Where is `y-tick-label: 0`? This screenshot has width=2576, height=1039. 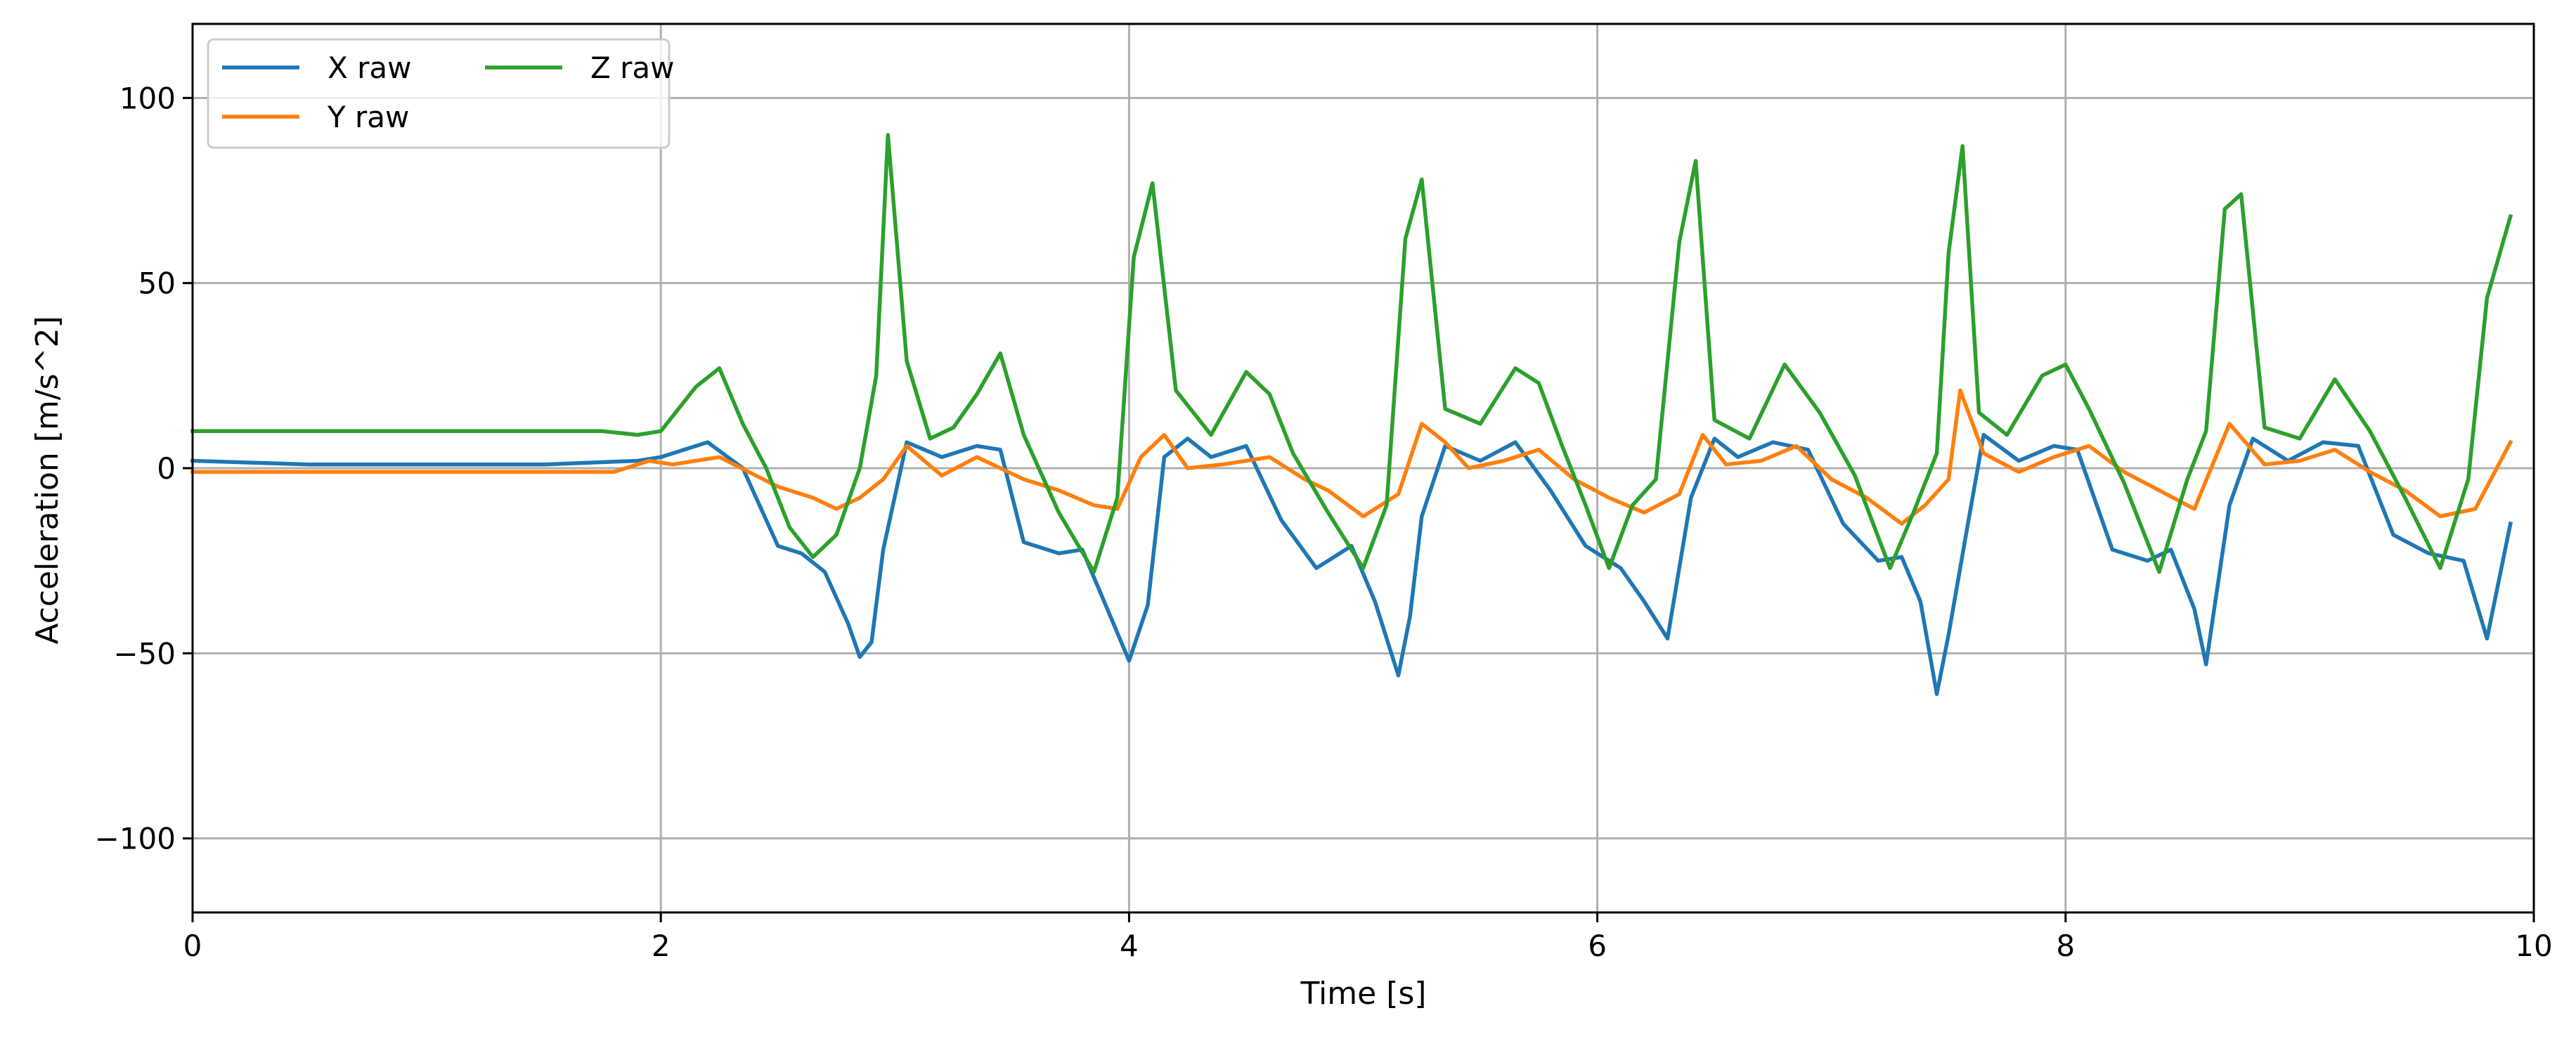 y-tick-label: 0 is located at coordinates (167, 468).